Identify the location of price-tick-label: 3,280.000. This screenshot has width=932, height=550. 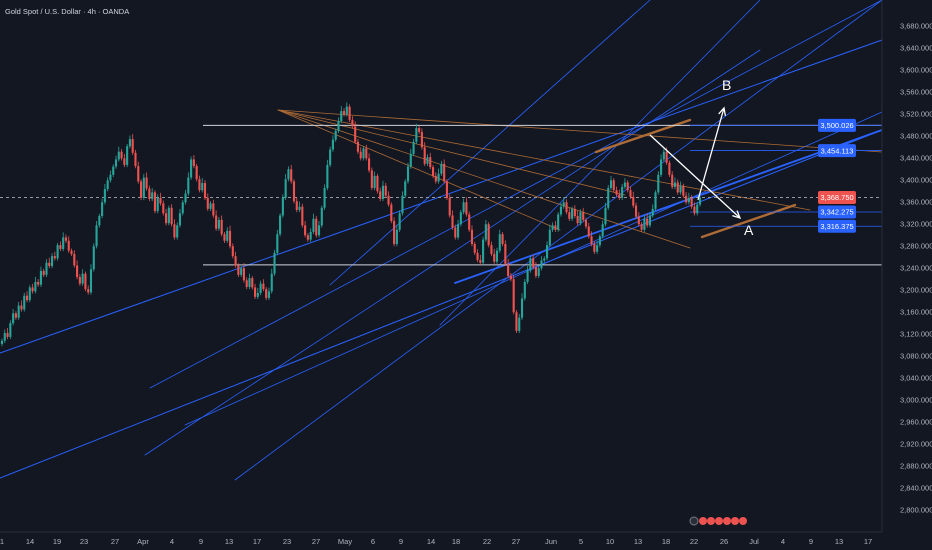
(916, 246).